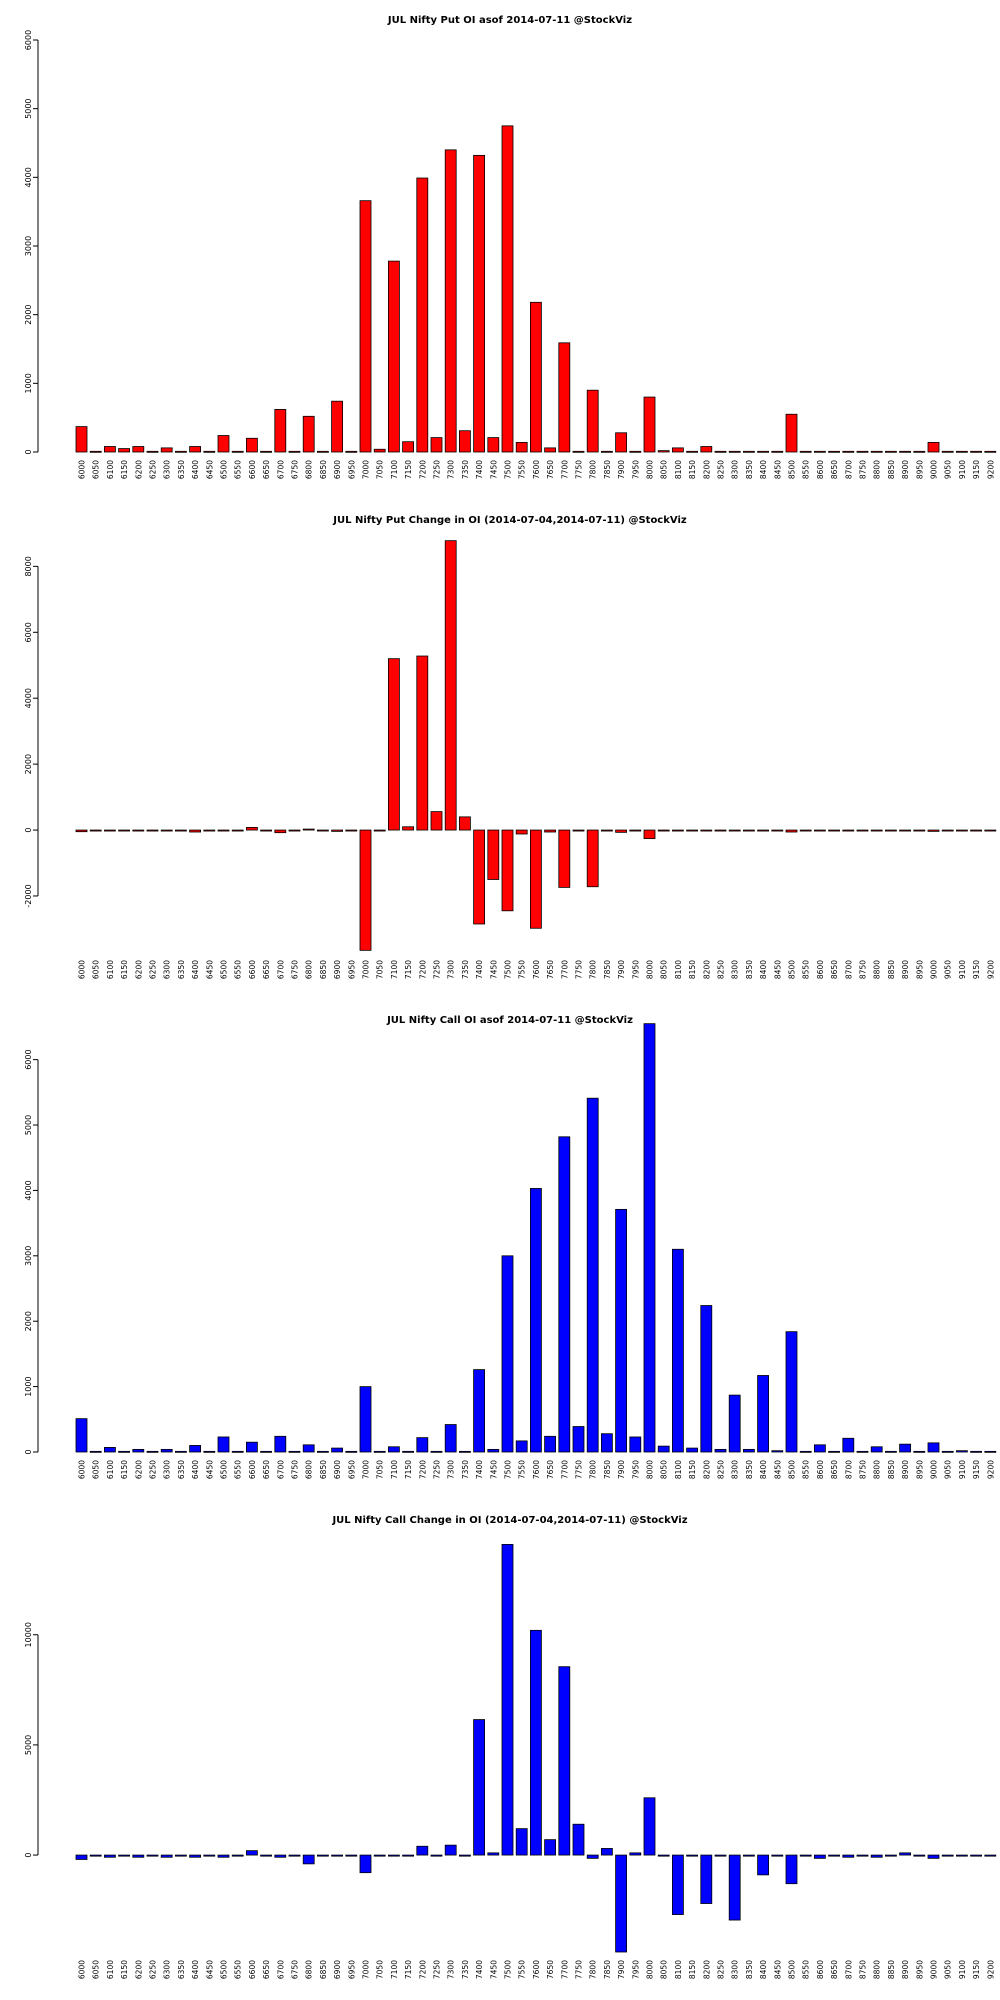  Describe the element at coordinates (124, 469) in the screenshot. I see `x-tick-label: 6150` at that location.